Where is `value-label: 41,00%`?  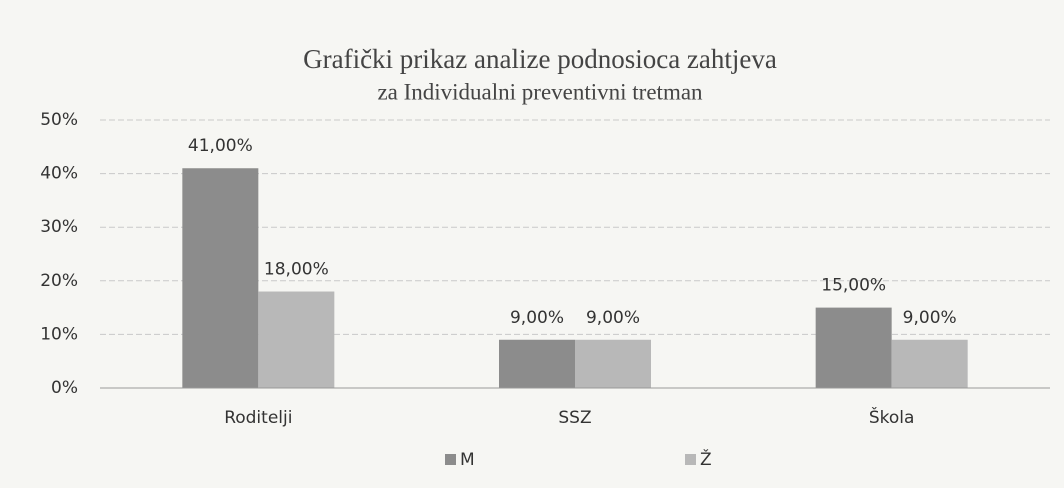
value-label: 41,00% is located at coordinates (220, 146).